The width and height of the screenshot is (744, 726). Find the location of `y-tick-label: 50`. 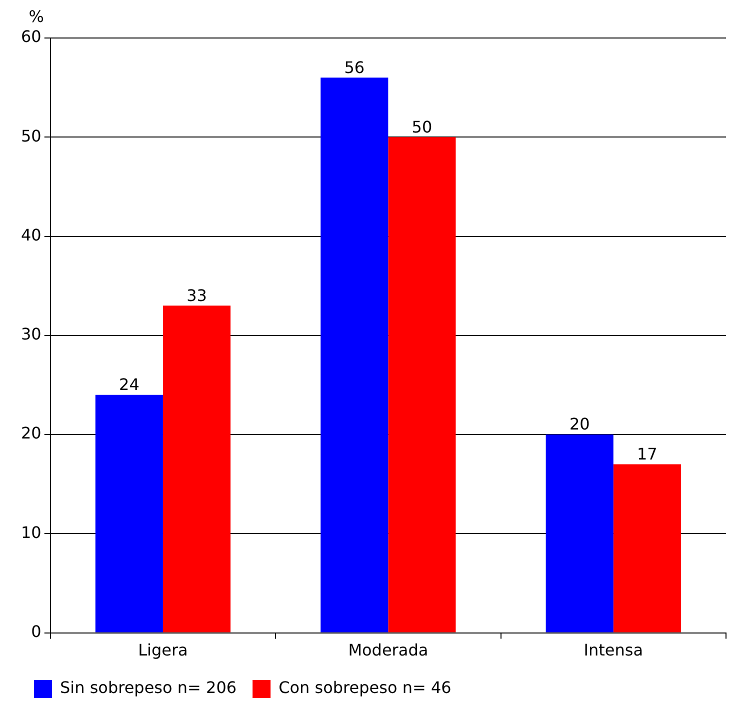

y-tick-label: 50 is located at coordinates (31, 136).